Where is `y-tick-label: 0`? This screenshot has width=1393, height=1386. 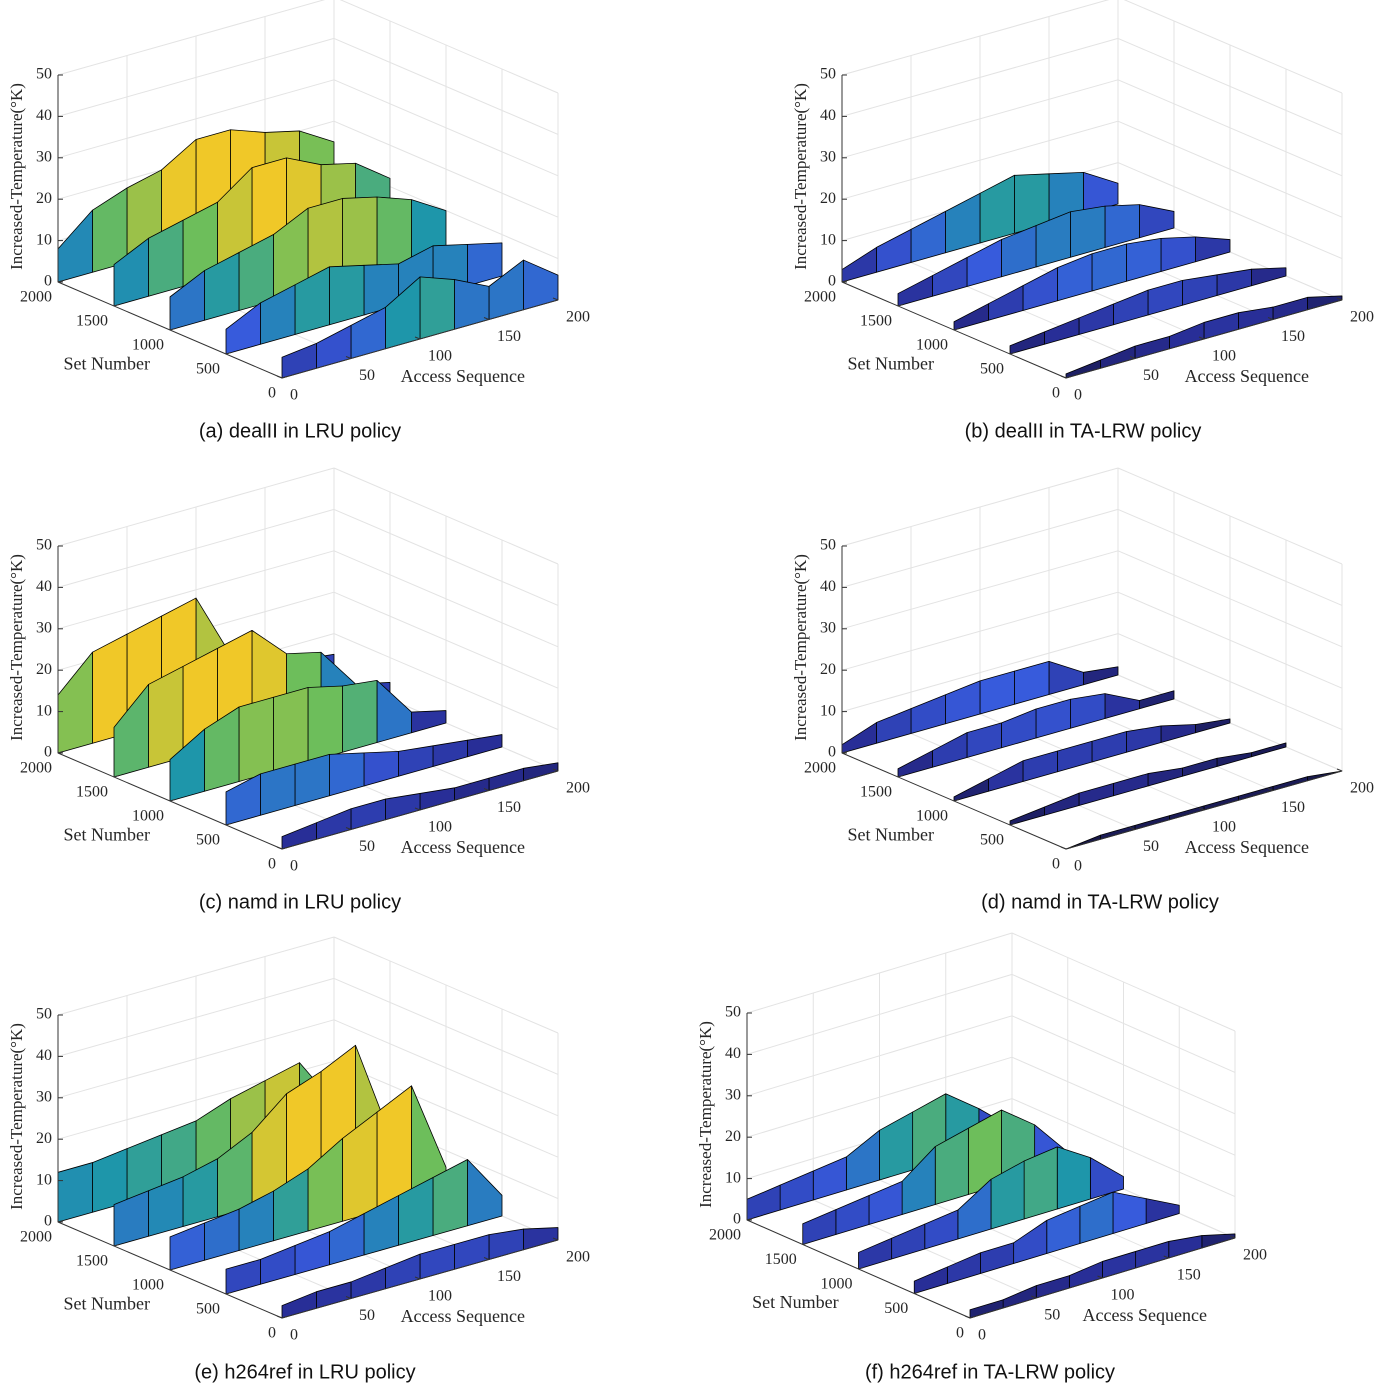 y-tick-label: 0 is located at coordinates (272, 393).